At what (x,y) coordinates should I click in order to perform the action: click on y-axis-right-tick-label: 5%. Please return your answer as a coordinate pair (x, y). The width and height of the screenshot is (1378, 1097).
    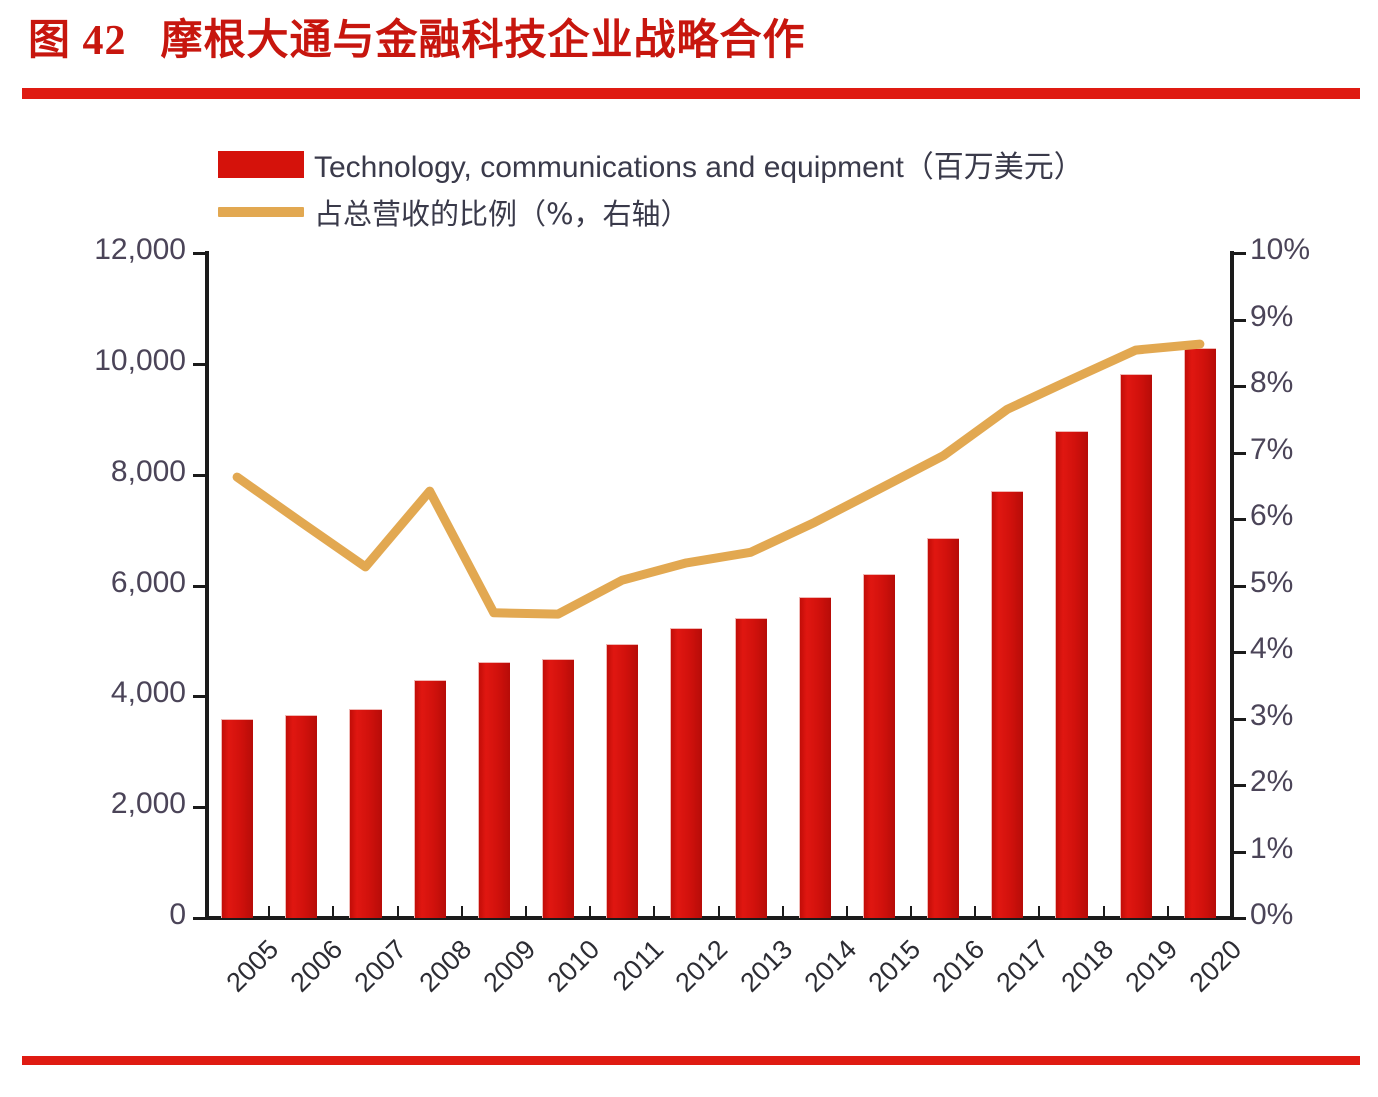
    Looking at the image, I should click on (1272, 582).